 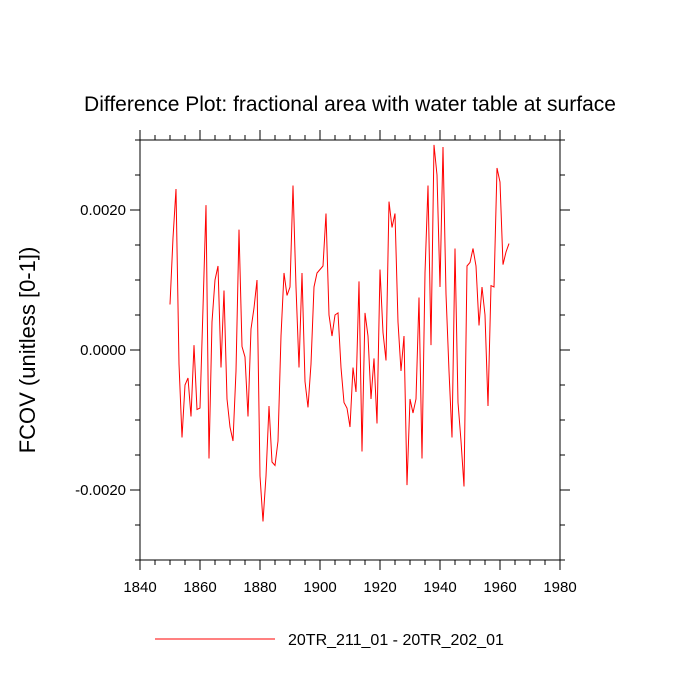 What do you see at coordinates (139, 587) in the screenshot?
I see `x-tick-label: 1840` at bounding box center [139, 587].